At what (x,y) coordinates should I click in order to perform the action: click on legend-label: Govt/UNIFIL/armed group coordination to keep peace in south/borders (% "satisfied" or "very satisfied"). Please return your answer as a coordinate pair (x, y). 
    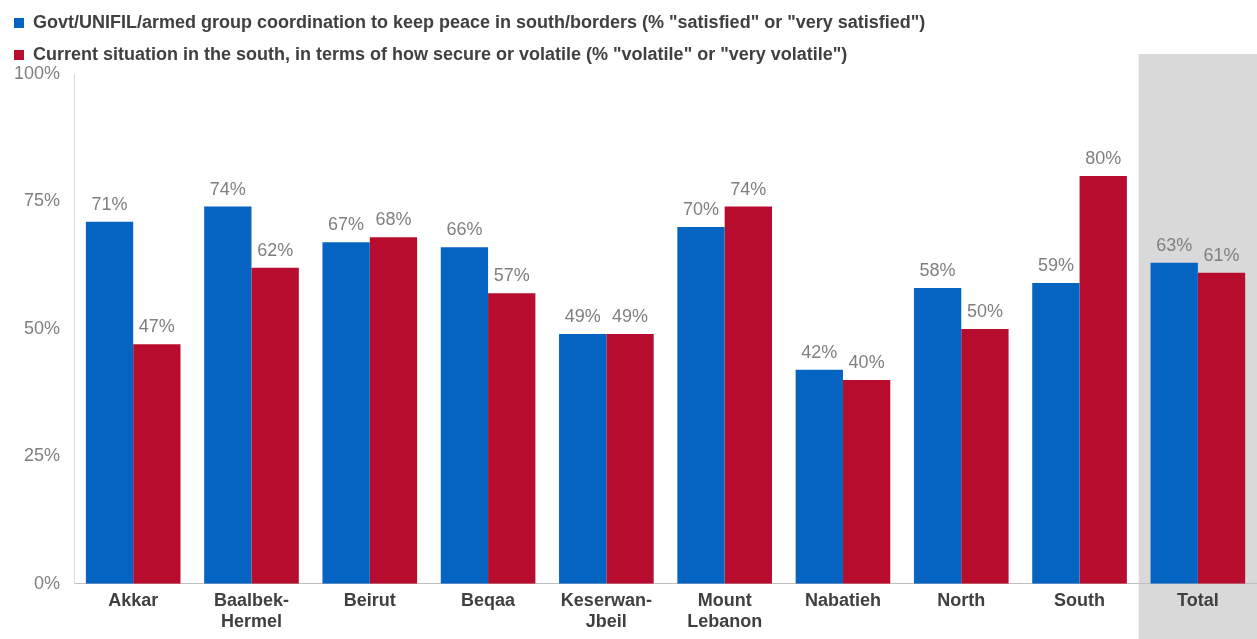
    Looking at the image, I should click on (479, 21).